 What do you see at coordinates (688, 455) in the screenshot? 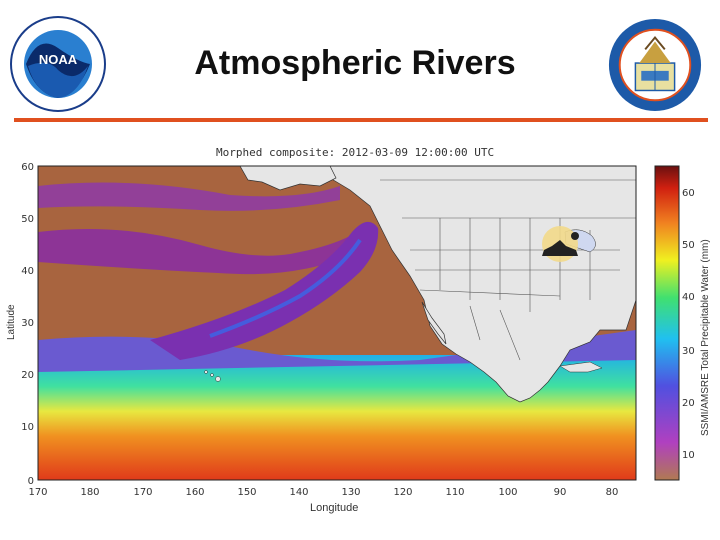
I see `cb-tick-10: 10` at bounding box center [688, 455].